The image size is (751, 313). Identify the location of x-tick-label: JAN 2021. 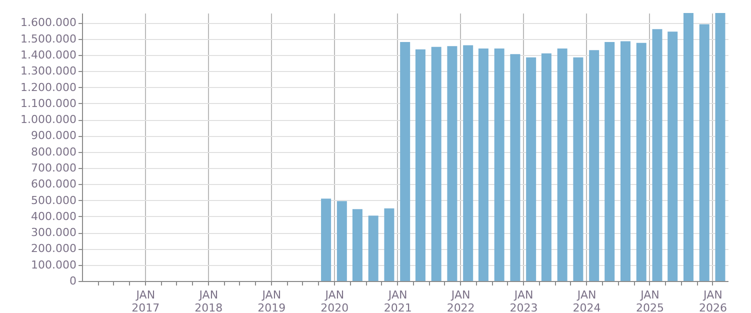
(398, 300).